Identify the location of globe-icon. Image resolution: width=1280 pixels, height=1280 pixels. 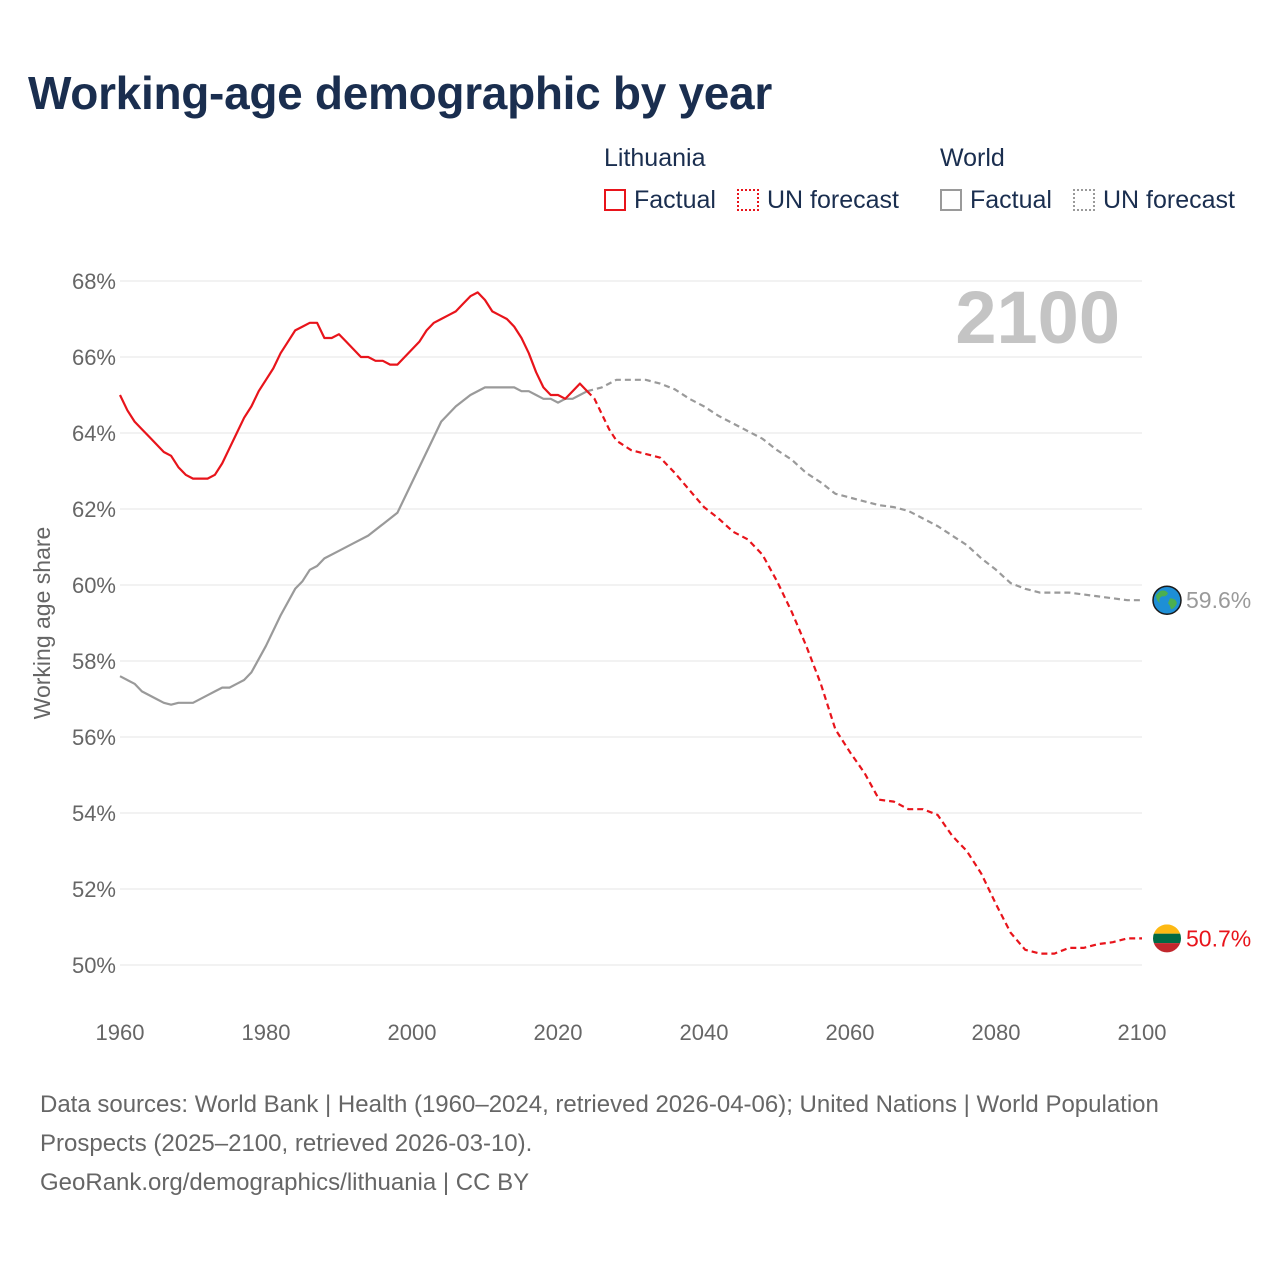
(1167, 600).